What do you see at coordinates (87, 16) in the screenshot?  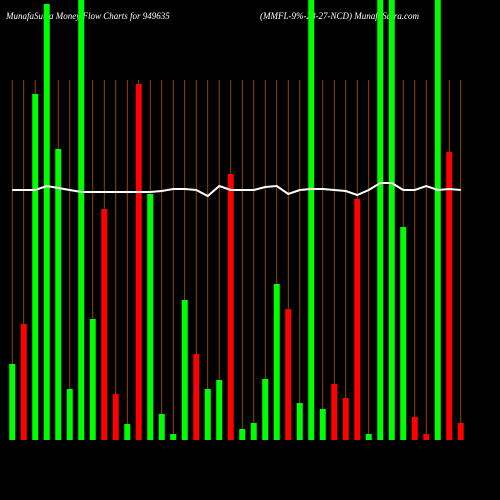 I see `chart-title: MunafaSutra Money Flow Charts for 949635` at bounding box center [87, 16].